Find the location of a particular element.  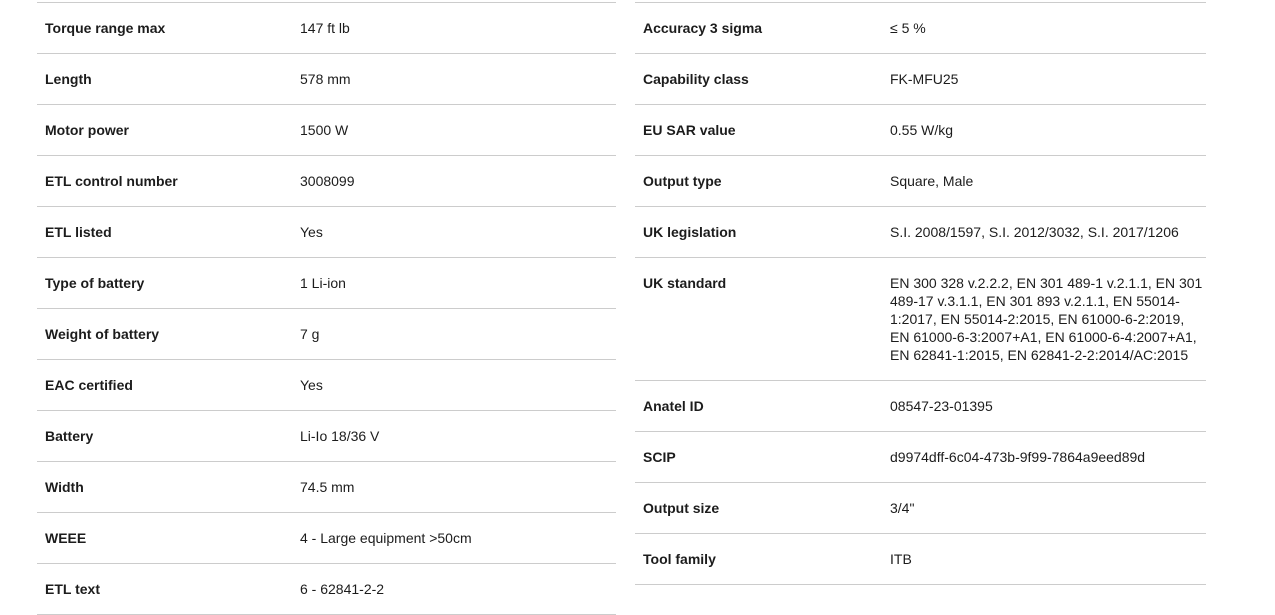

spec-row: Accuracy 3 sigma ≤ 5 % is located at coordinates (920, 28).